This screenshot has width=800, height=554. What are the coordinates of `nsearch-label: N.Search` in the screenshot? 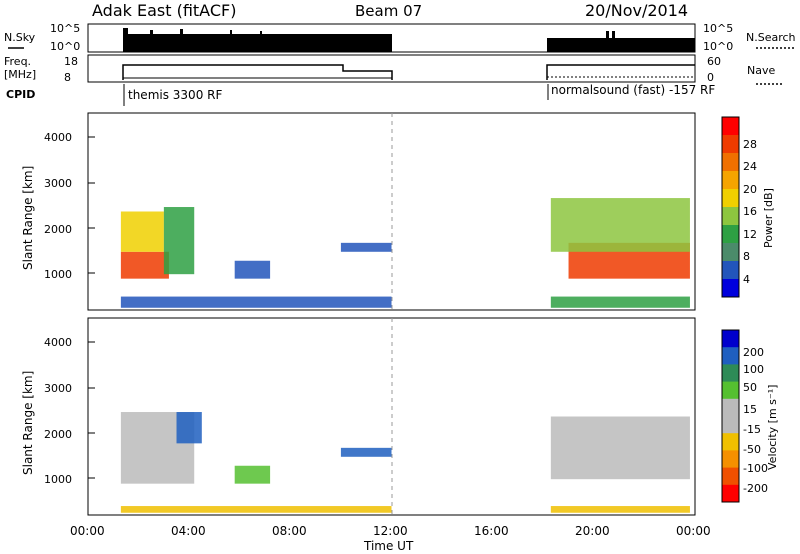 It's located at (771, 37).